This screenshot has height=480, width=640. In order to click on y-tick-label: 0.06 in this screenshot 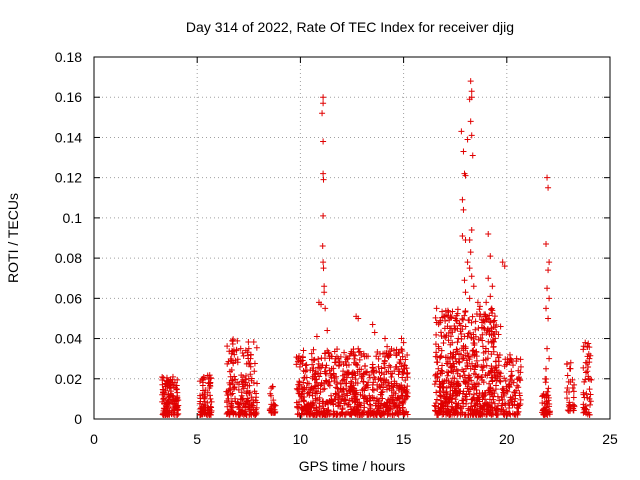, I will do `click(68, 298)`.